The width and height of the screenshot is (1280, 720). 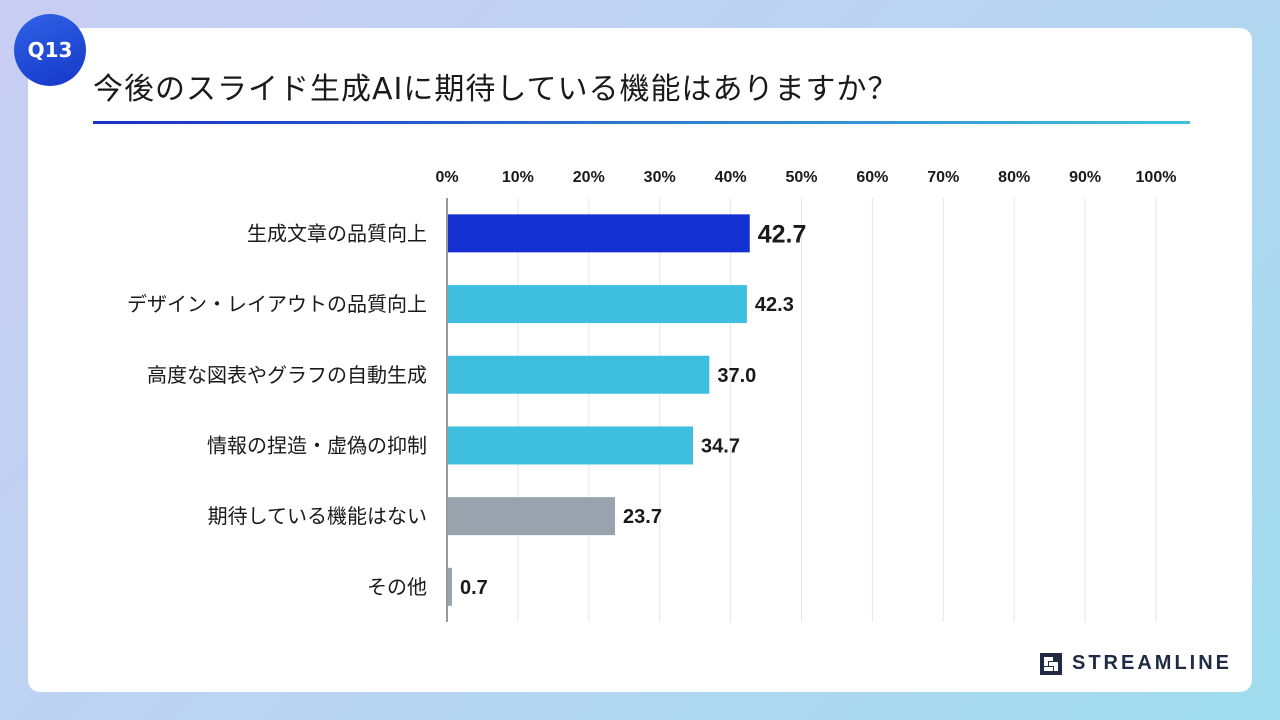 What do you see at coordinates (641, 122) in the screenshot?
I see `title-divider` at bounding box center [641, 122].